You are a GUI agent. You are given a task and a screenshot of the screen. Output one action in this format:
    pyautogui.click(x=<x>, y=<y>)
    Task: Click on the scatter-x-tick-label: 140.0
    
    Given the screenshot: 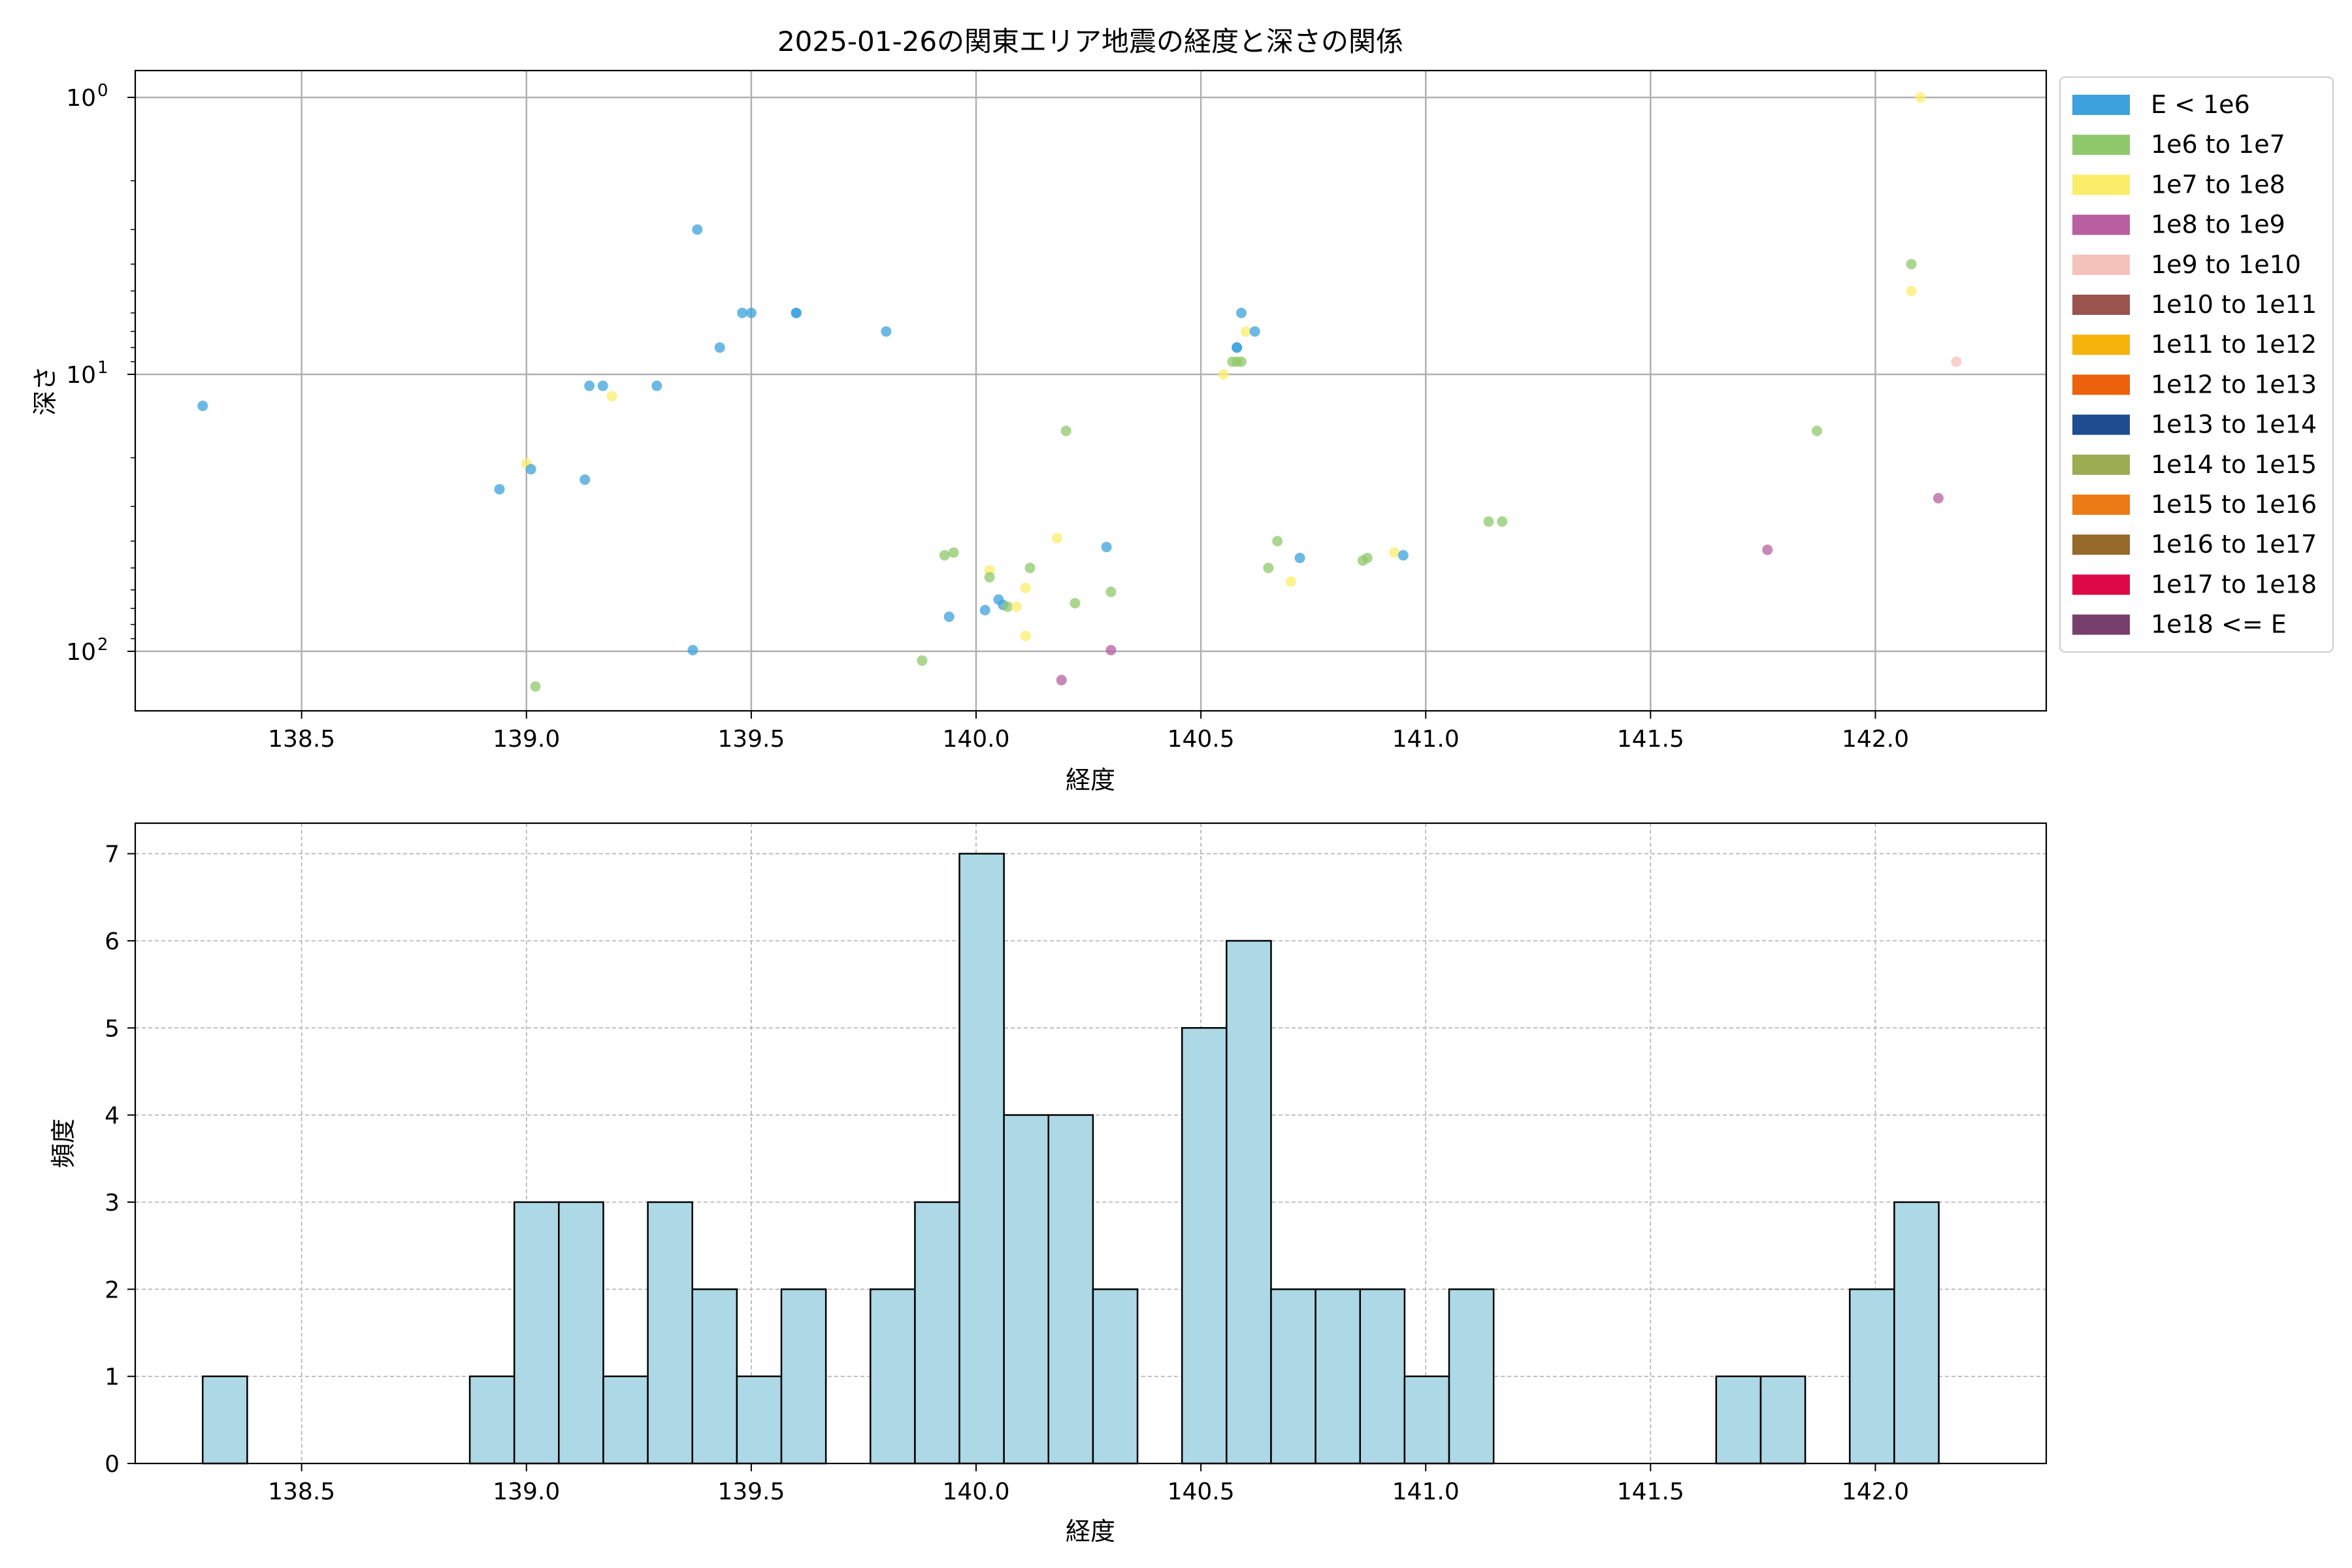 What is the action you would take?
    pyautogui.click(x=975, y=739)
    